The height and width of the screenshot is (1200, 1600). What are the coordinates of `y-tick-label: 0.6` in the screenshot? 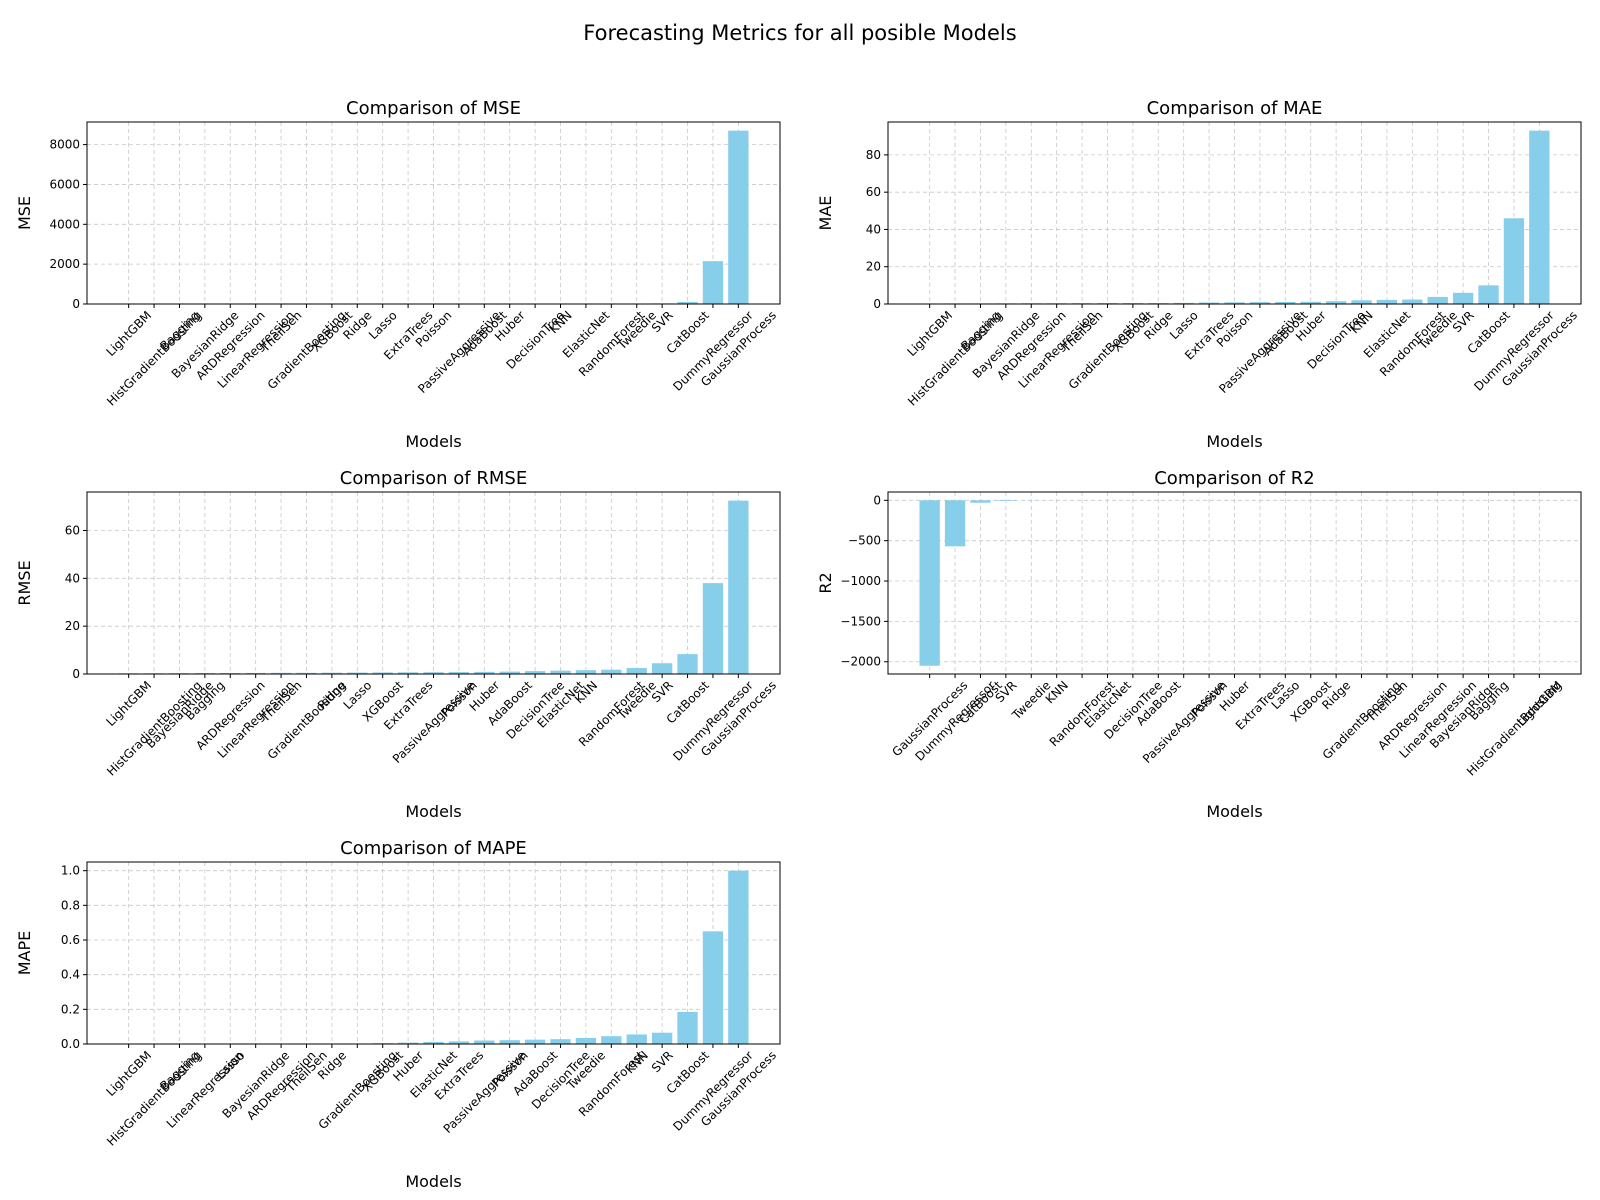 It's located at (70, 940).